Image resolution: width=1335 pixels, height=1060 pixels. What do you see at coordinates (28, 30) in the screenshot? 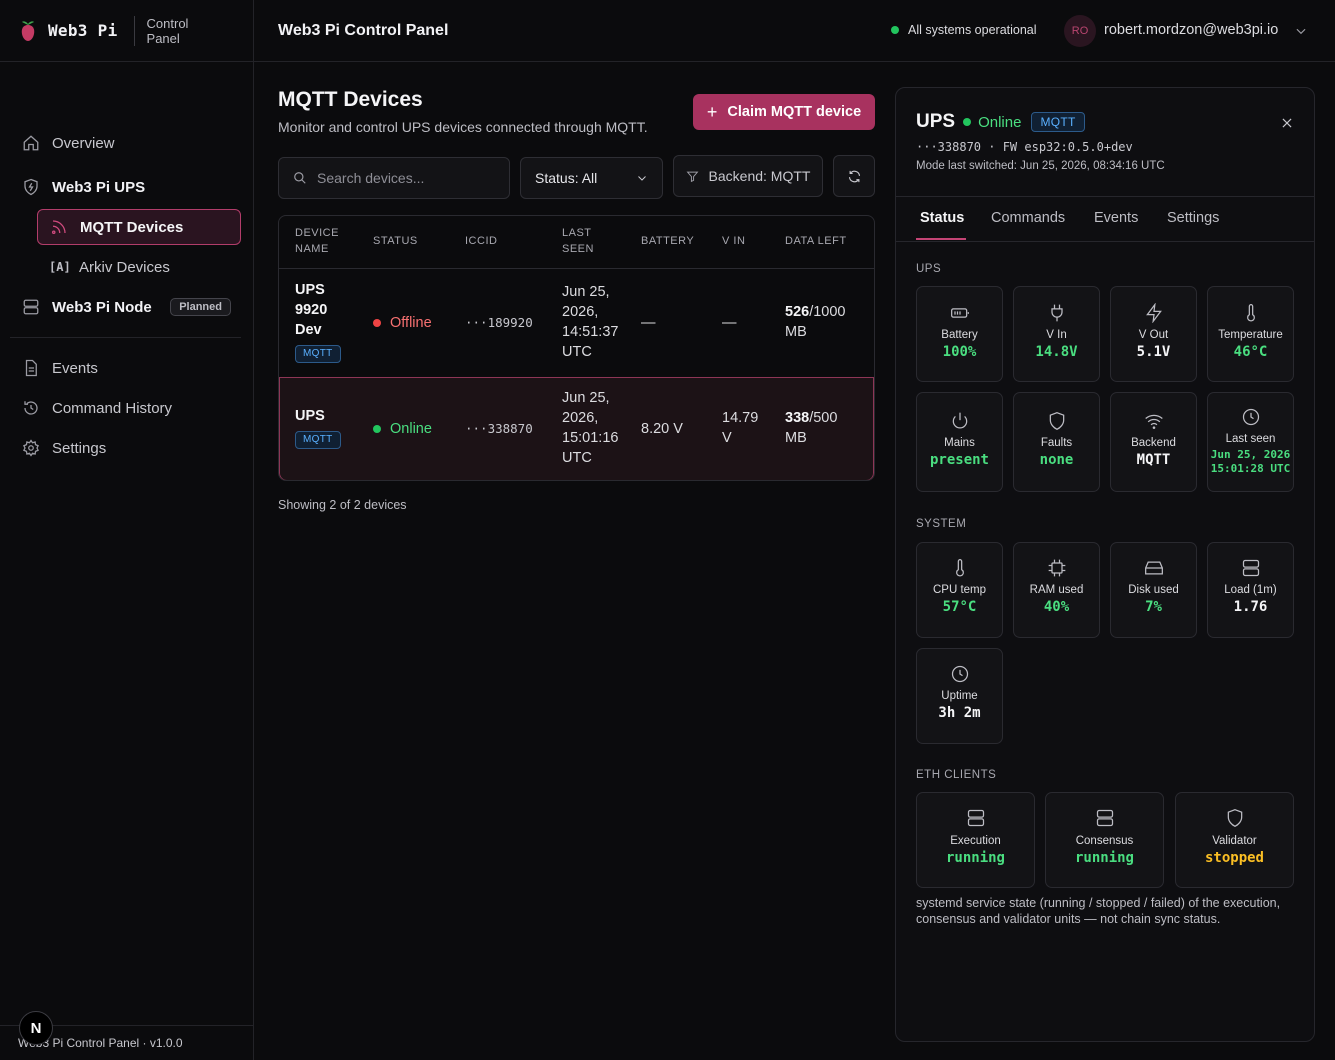
I see `raspberry-logo-icon` at bounding box center [28, 30].